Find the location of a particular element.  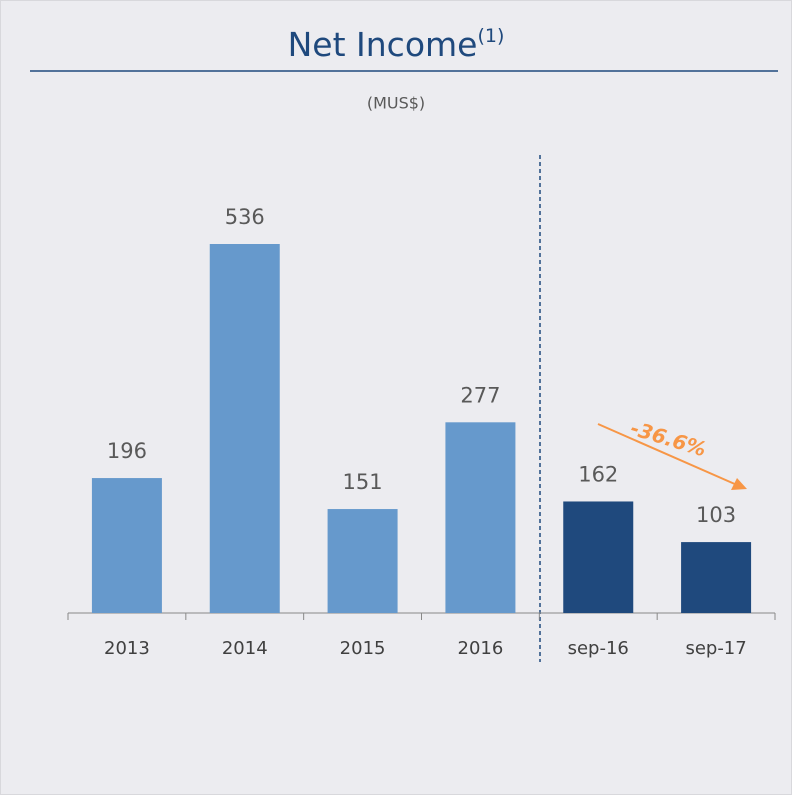

value-label: 162 is located at coordinates (598, 474).